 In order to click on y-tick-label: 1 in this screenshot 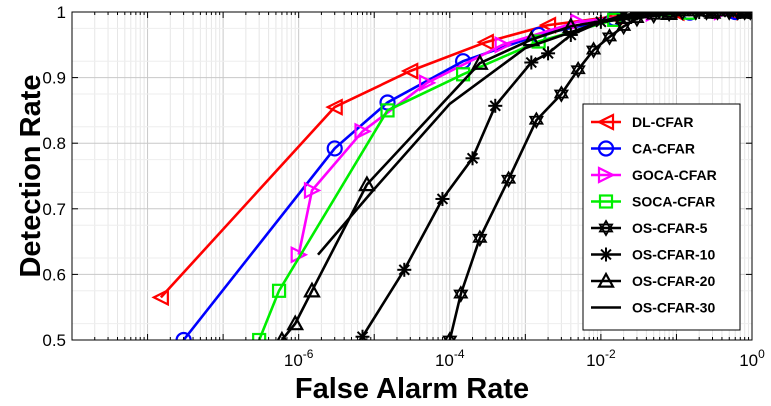, I will do `click(61, 12)`.